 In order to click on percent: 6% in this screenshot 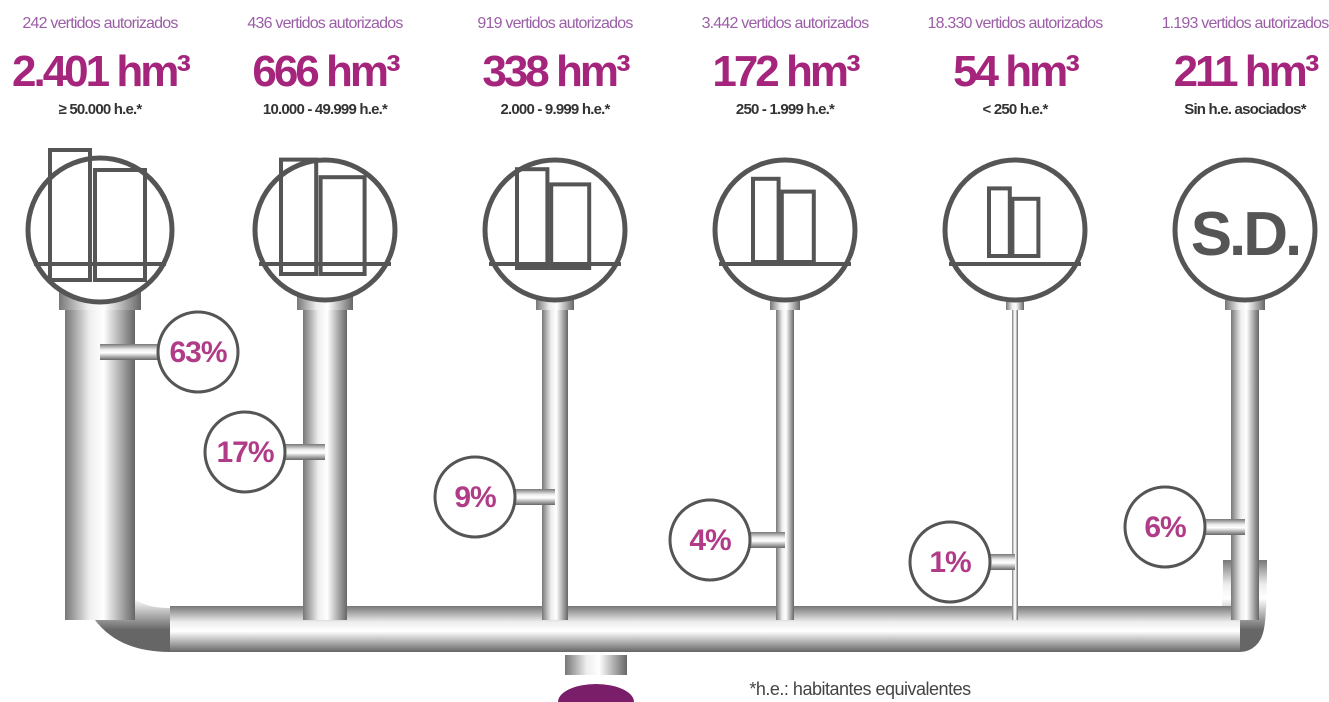, I will do `click(1165, 527)`.